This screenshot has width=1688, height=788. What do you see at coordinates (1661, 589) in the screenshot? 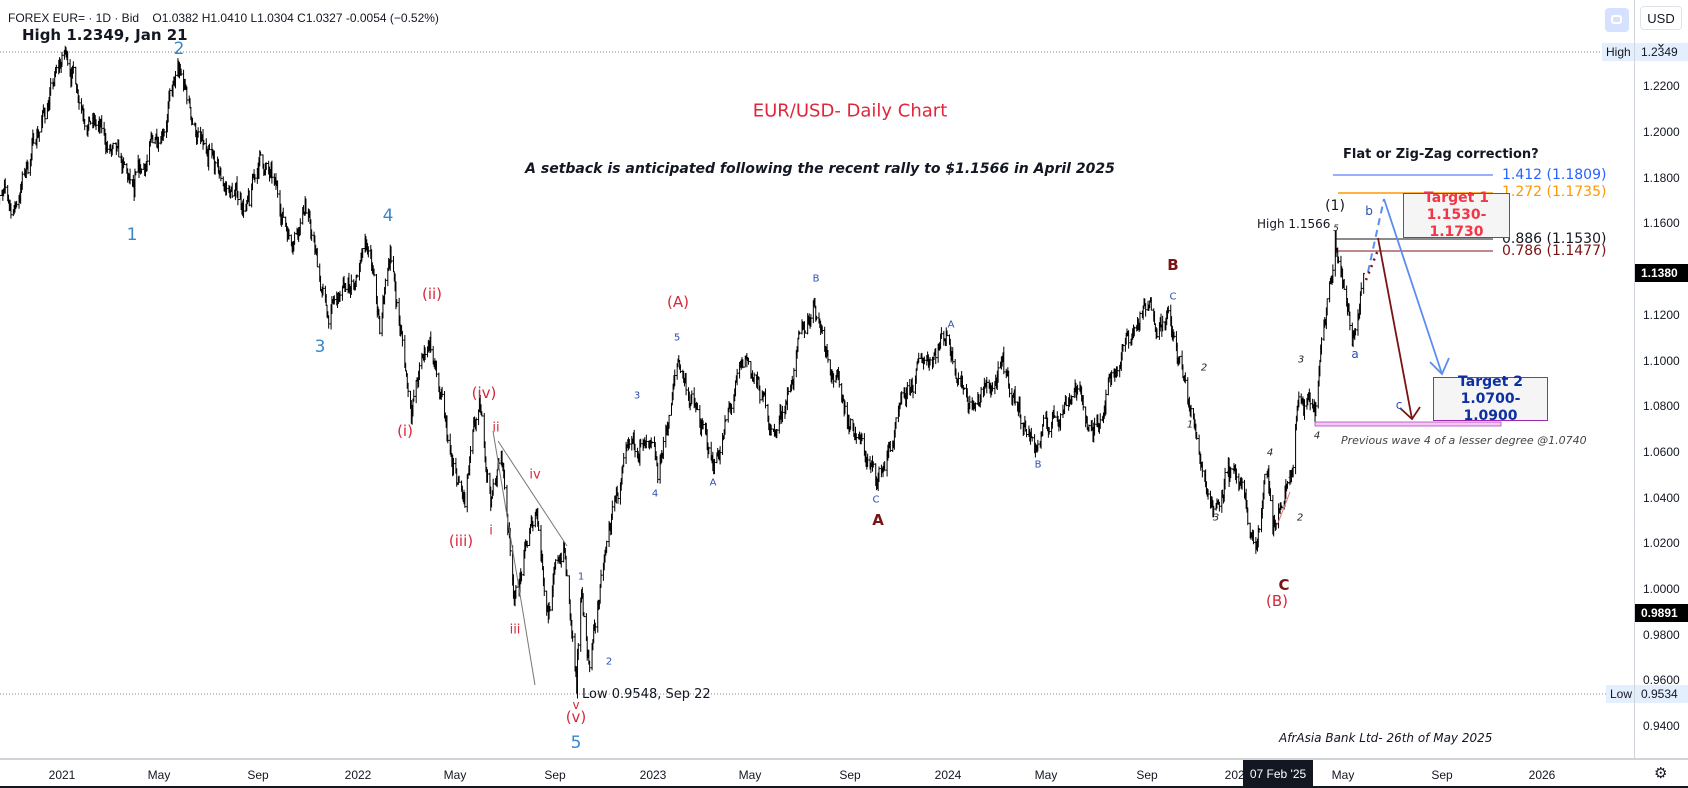
I see `price-tick: 1.0000` at bounding box center [1661, 589].